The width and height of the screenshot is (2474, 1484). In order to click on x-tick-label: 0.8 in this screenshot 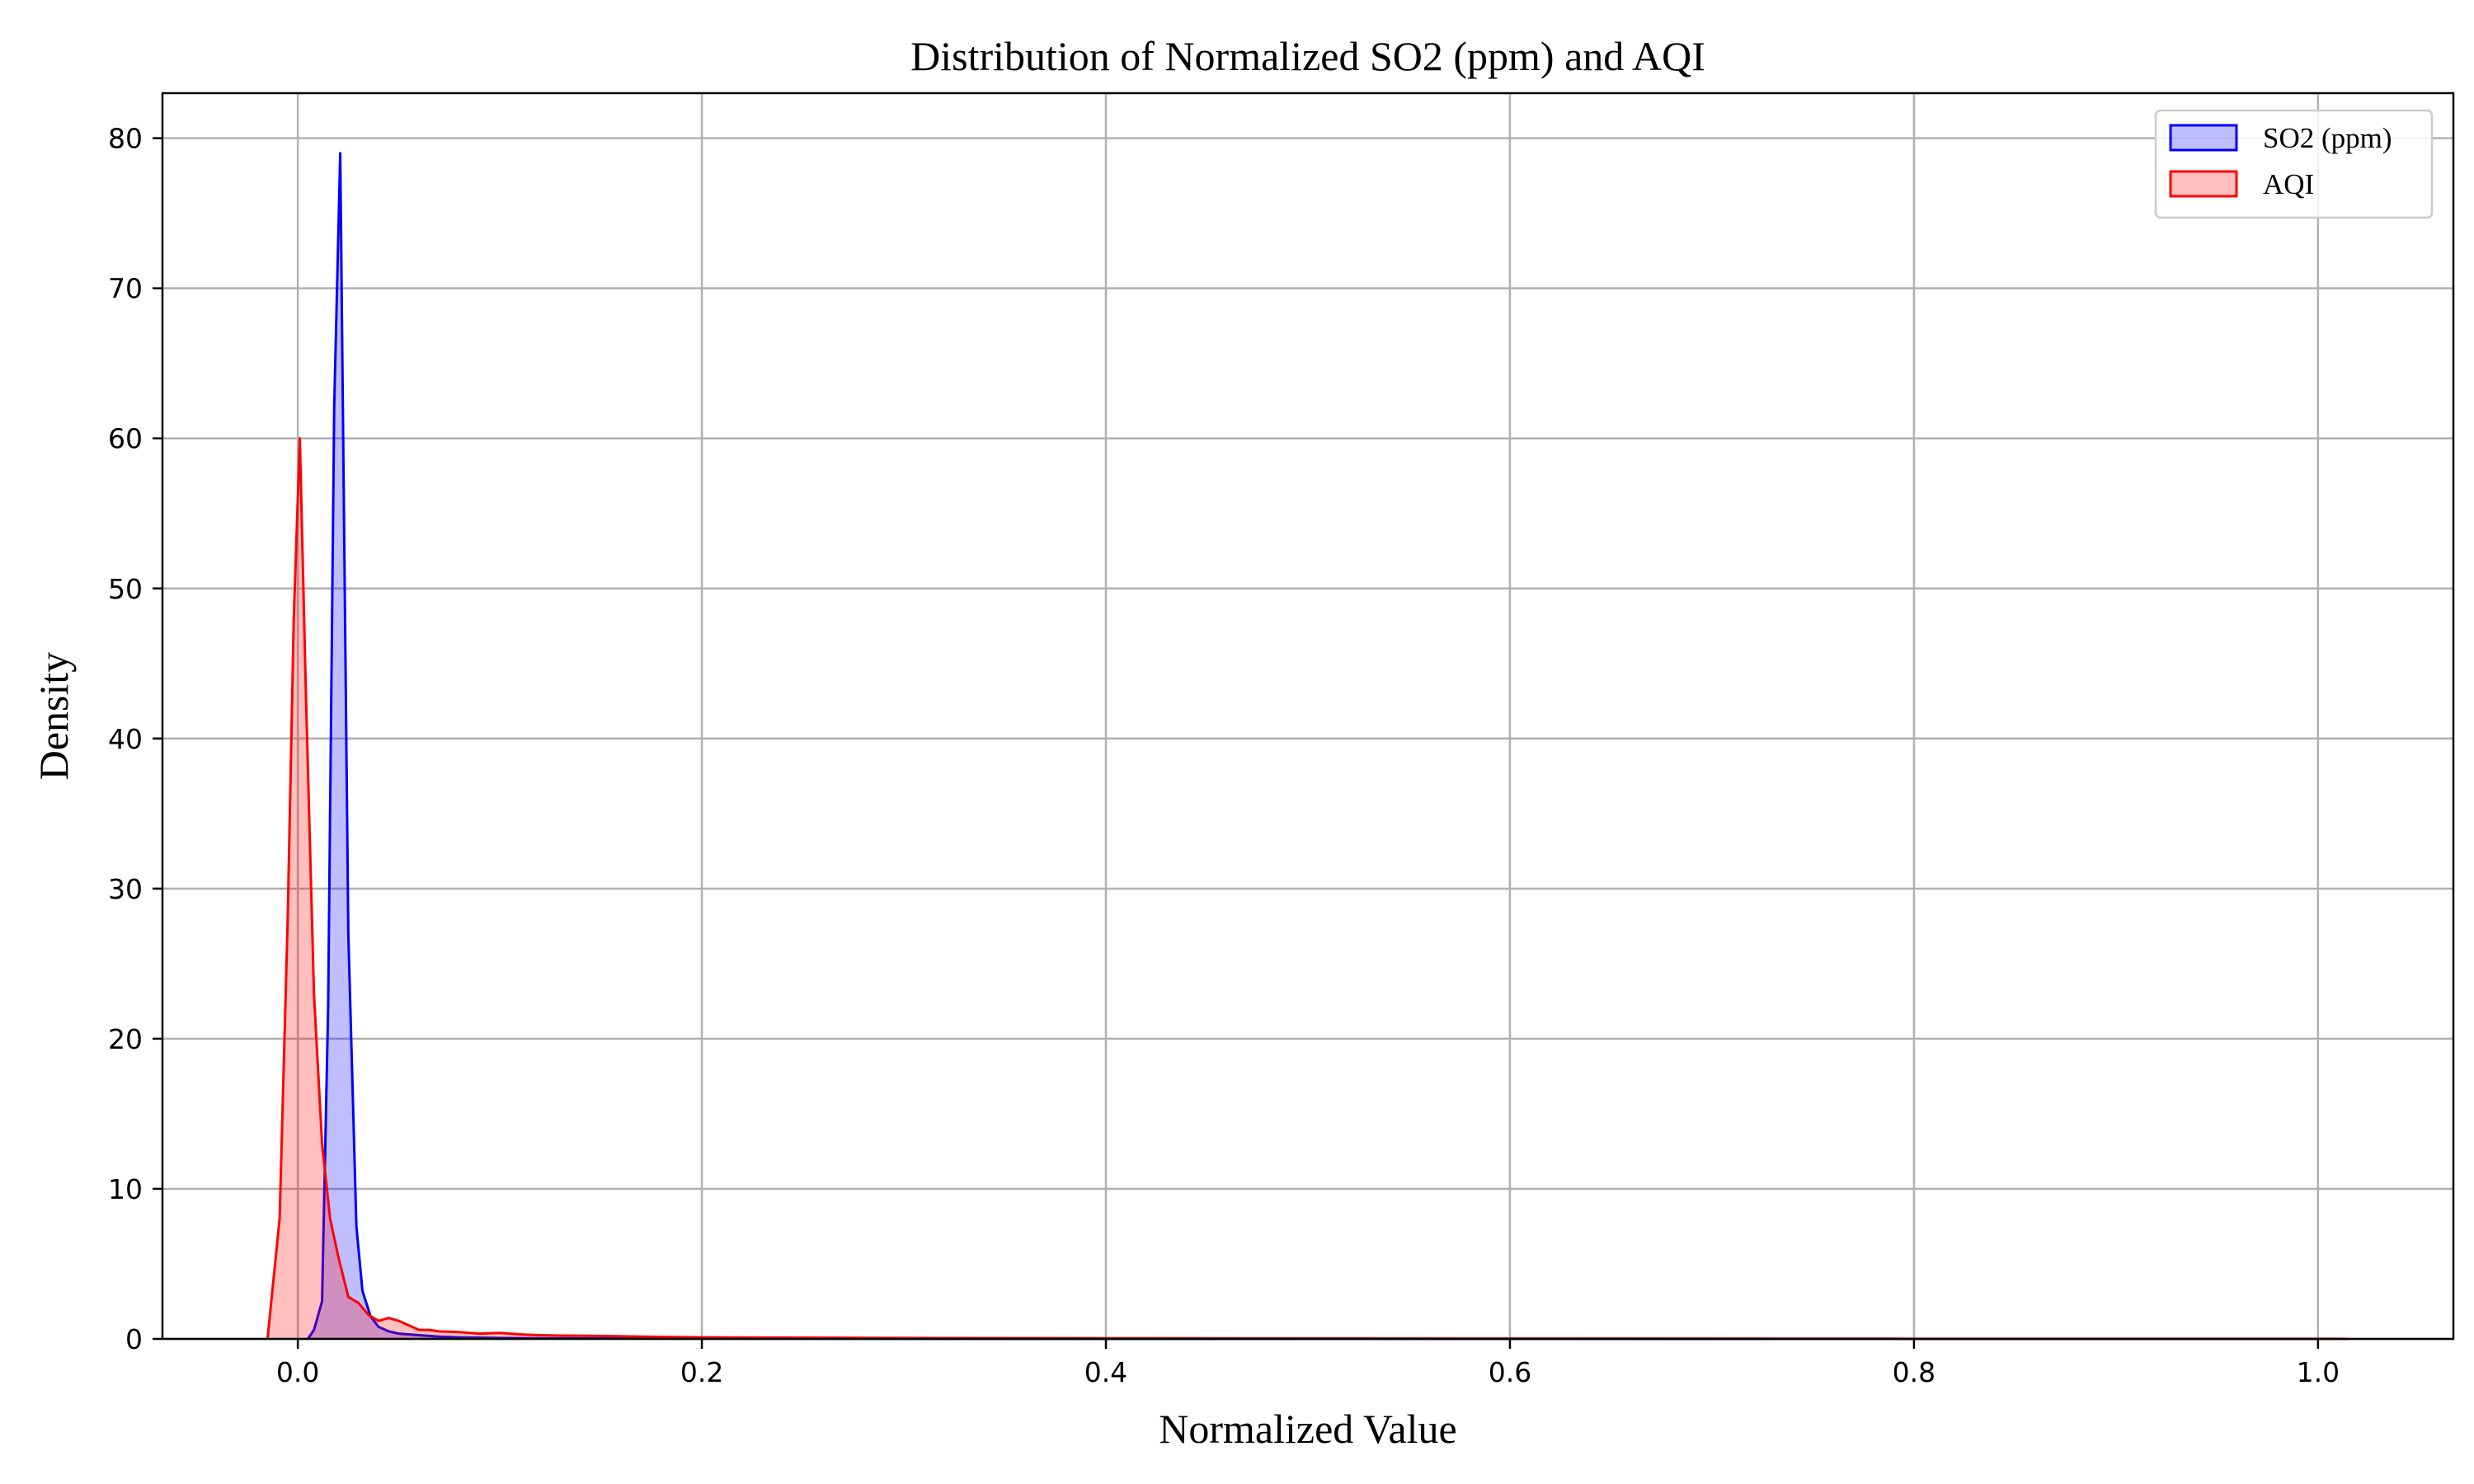, I will do `click(1914, 1372)`.